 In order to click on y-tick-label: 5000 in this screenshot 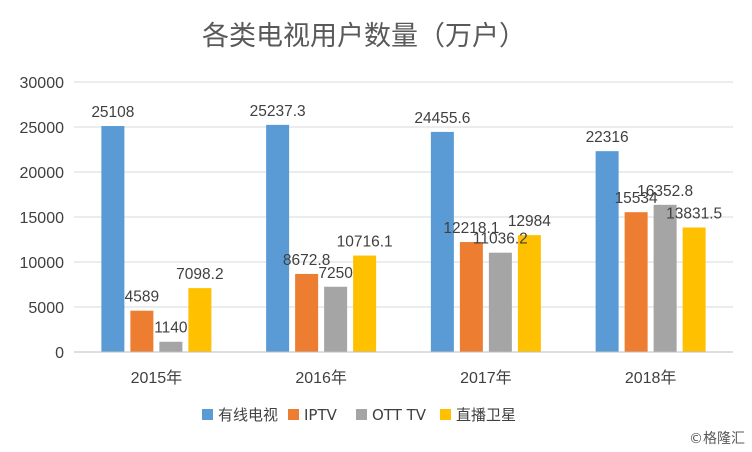, I will do `click(46, 308)`.